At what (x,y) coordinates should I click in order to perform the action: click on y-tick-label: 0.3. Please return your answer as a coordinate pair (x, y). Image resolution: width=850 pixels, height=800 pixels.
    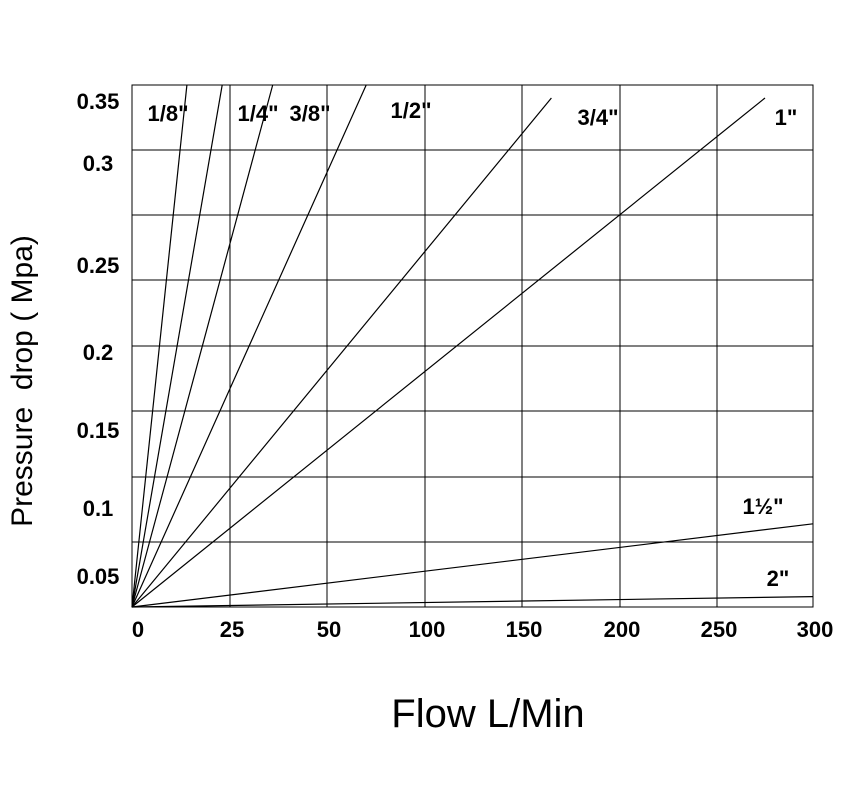
    Looking at the image, I should click on (98, 163).